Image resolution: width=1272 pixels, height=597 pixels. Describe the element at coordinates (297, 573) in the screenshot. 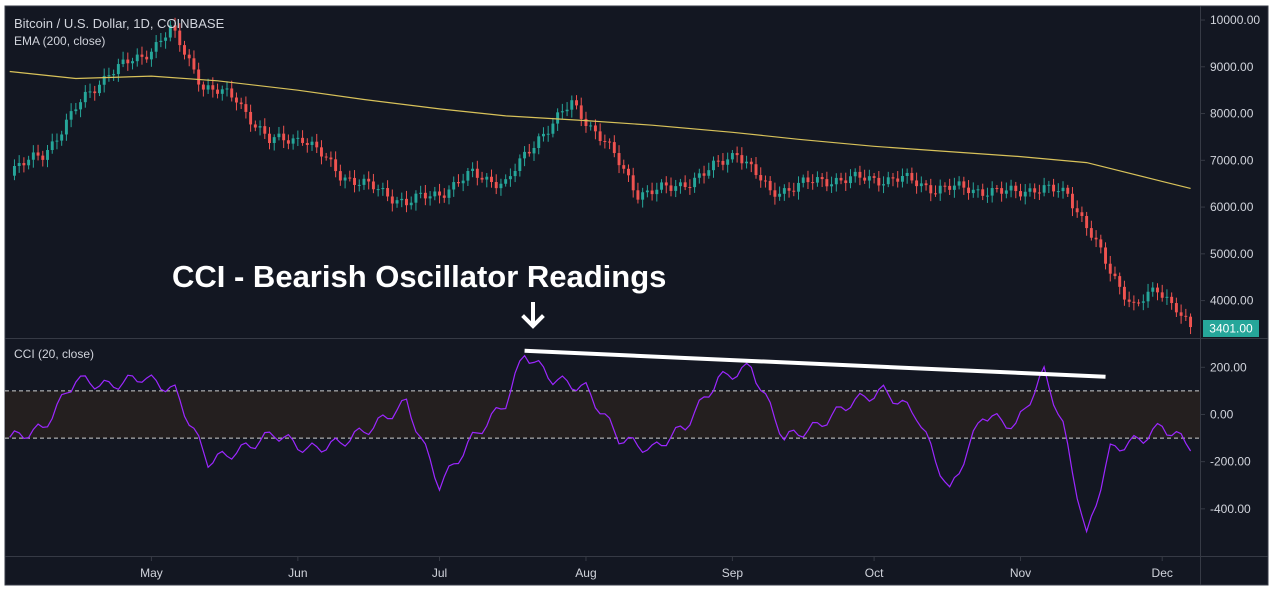

I see `time-tick-label: Jun` at that location.